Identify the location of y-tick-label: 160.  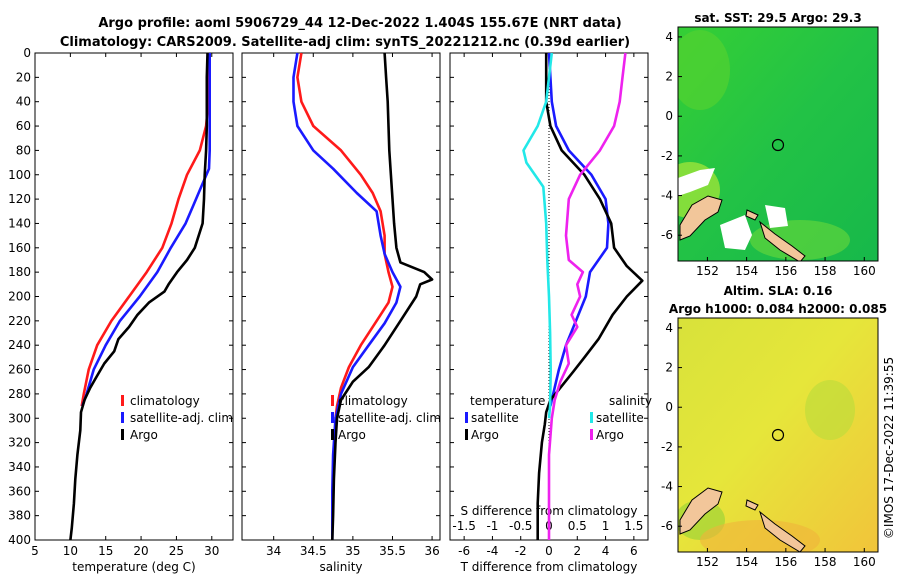
(19, 248).